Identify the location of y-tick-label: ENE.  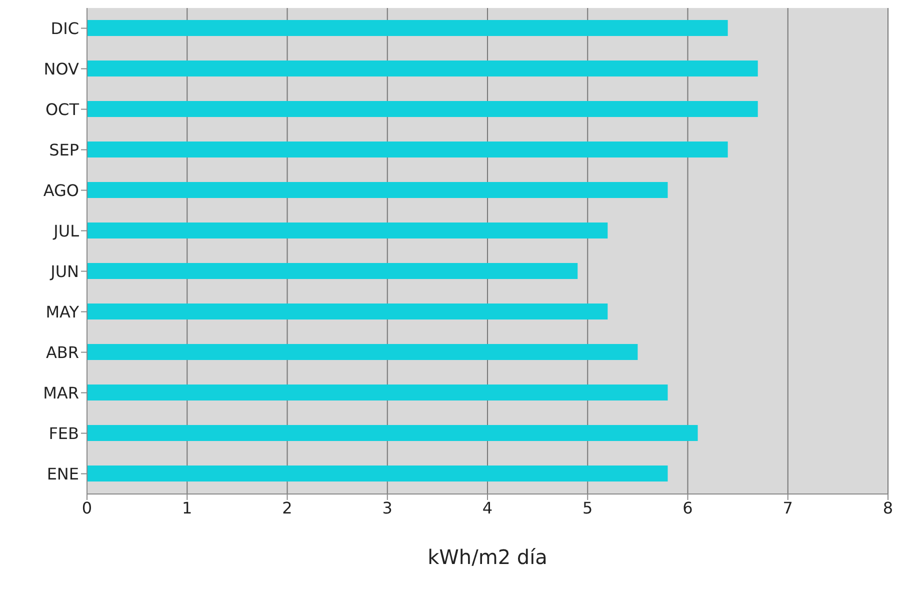
(62, 474).